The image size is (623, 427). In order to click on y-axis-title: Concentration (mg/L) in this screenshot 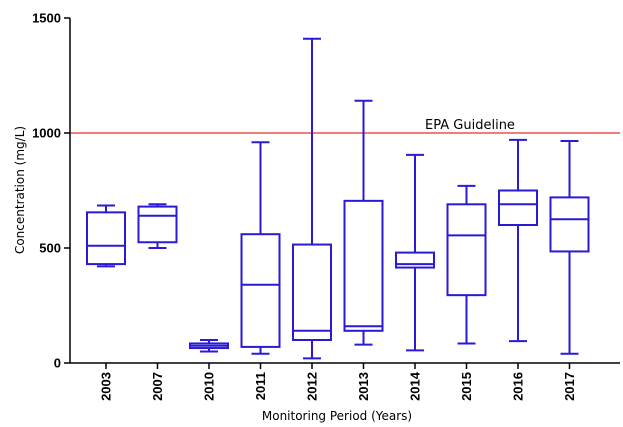, I will do `click(20, 190)`.